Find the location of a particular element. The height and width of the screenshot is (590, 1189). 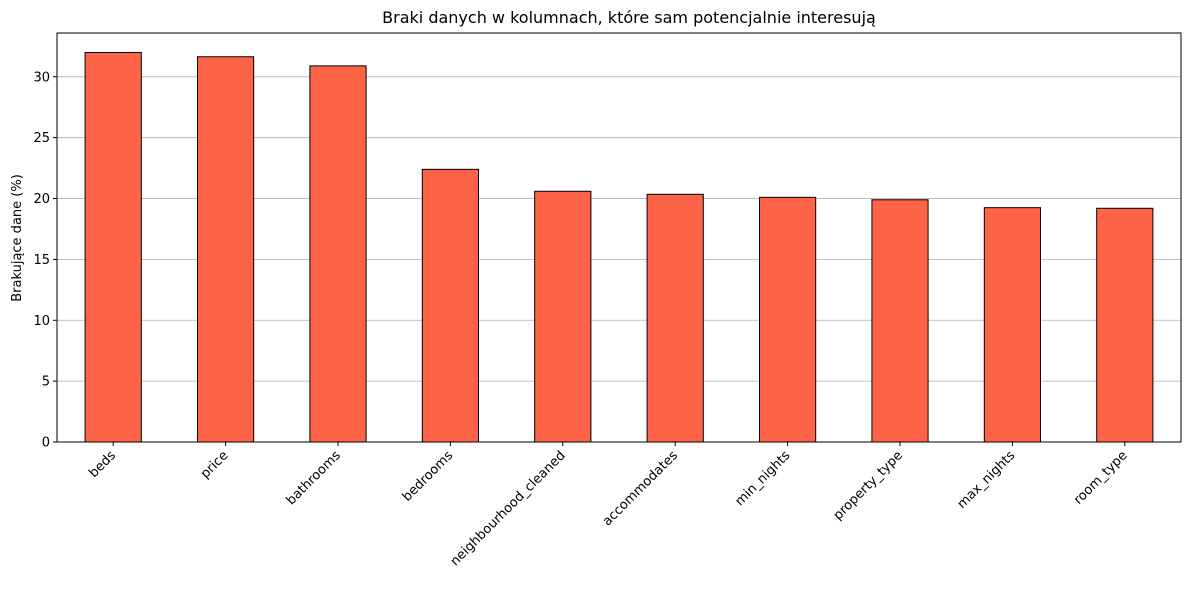

bar-property_type is located at coordinates (900, 321).